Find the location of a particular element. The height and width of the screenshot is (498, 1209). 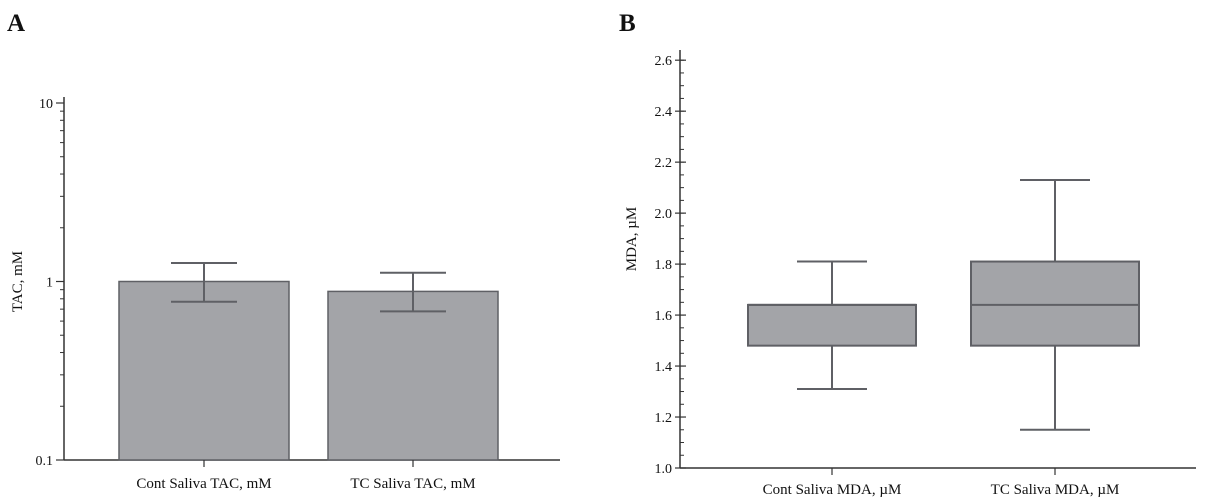

y-tick-label: 1.0 is located at coordinates (664, 469).